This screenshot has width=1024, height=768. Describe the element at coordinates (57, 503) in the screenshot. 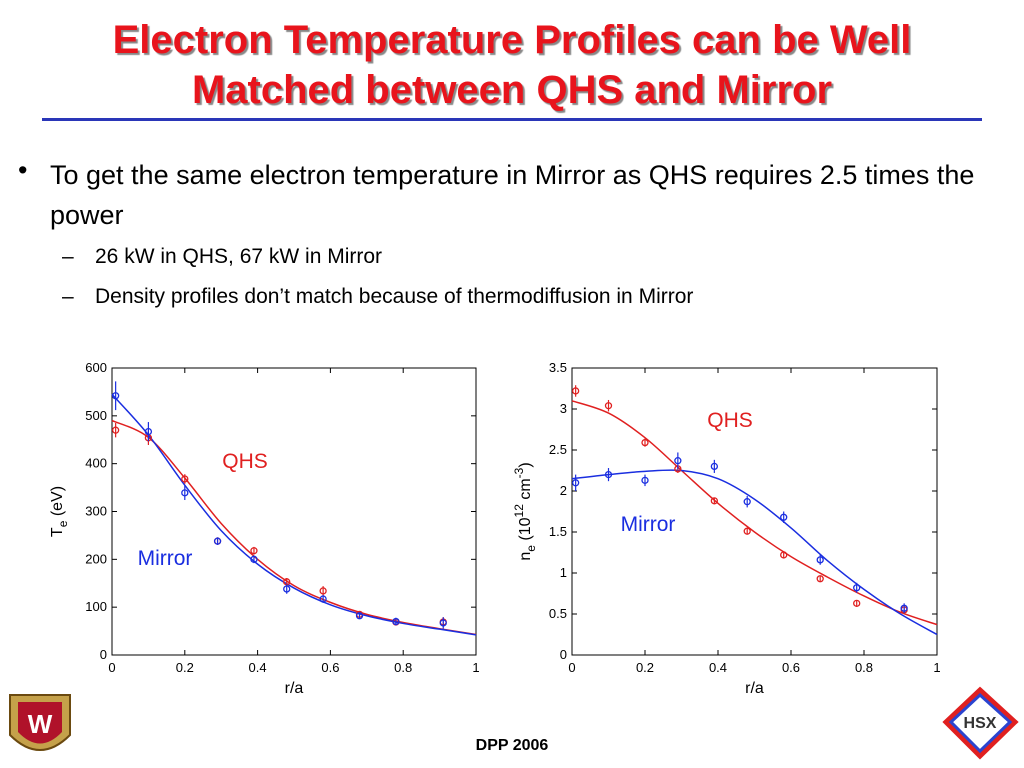

I see `y-axis-label-part: (eV)` at that location.